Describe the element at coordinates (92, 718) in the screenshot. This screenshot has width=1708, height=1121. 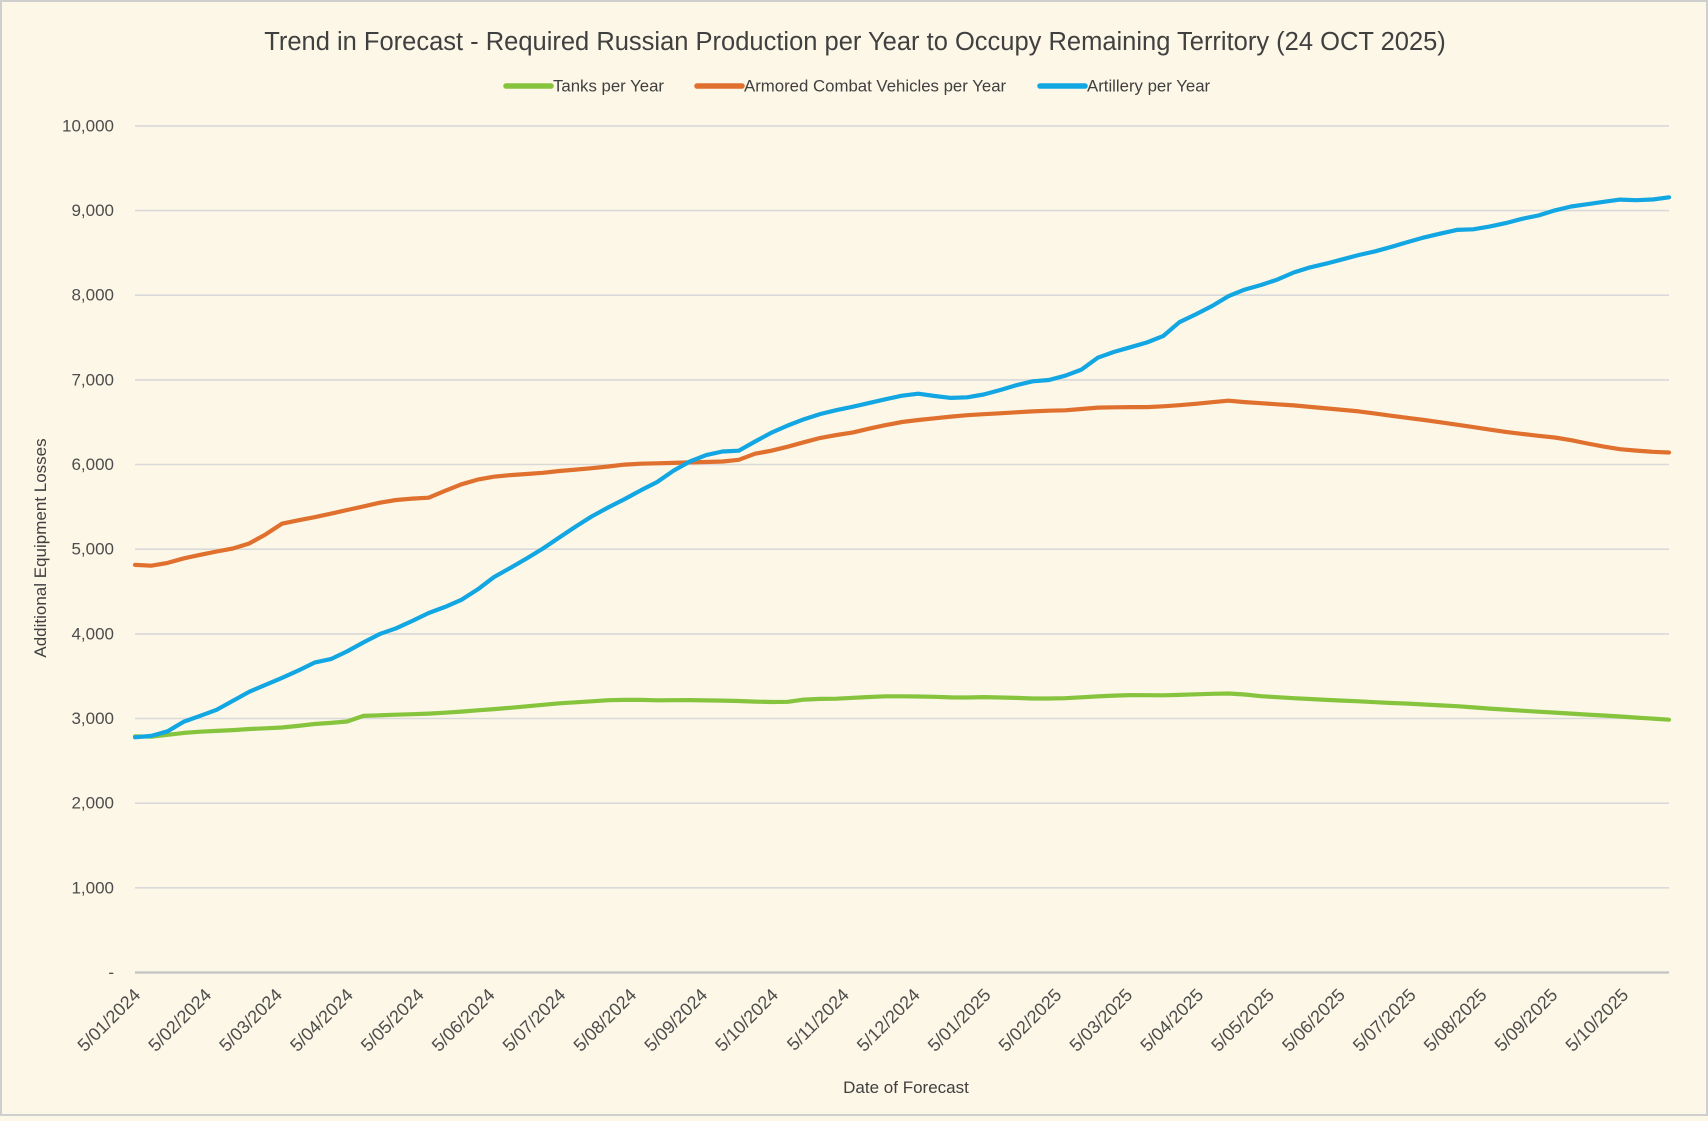
I see `svg-text: 3,000` at that location.